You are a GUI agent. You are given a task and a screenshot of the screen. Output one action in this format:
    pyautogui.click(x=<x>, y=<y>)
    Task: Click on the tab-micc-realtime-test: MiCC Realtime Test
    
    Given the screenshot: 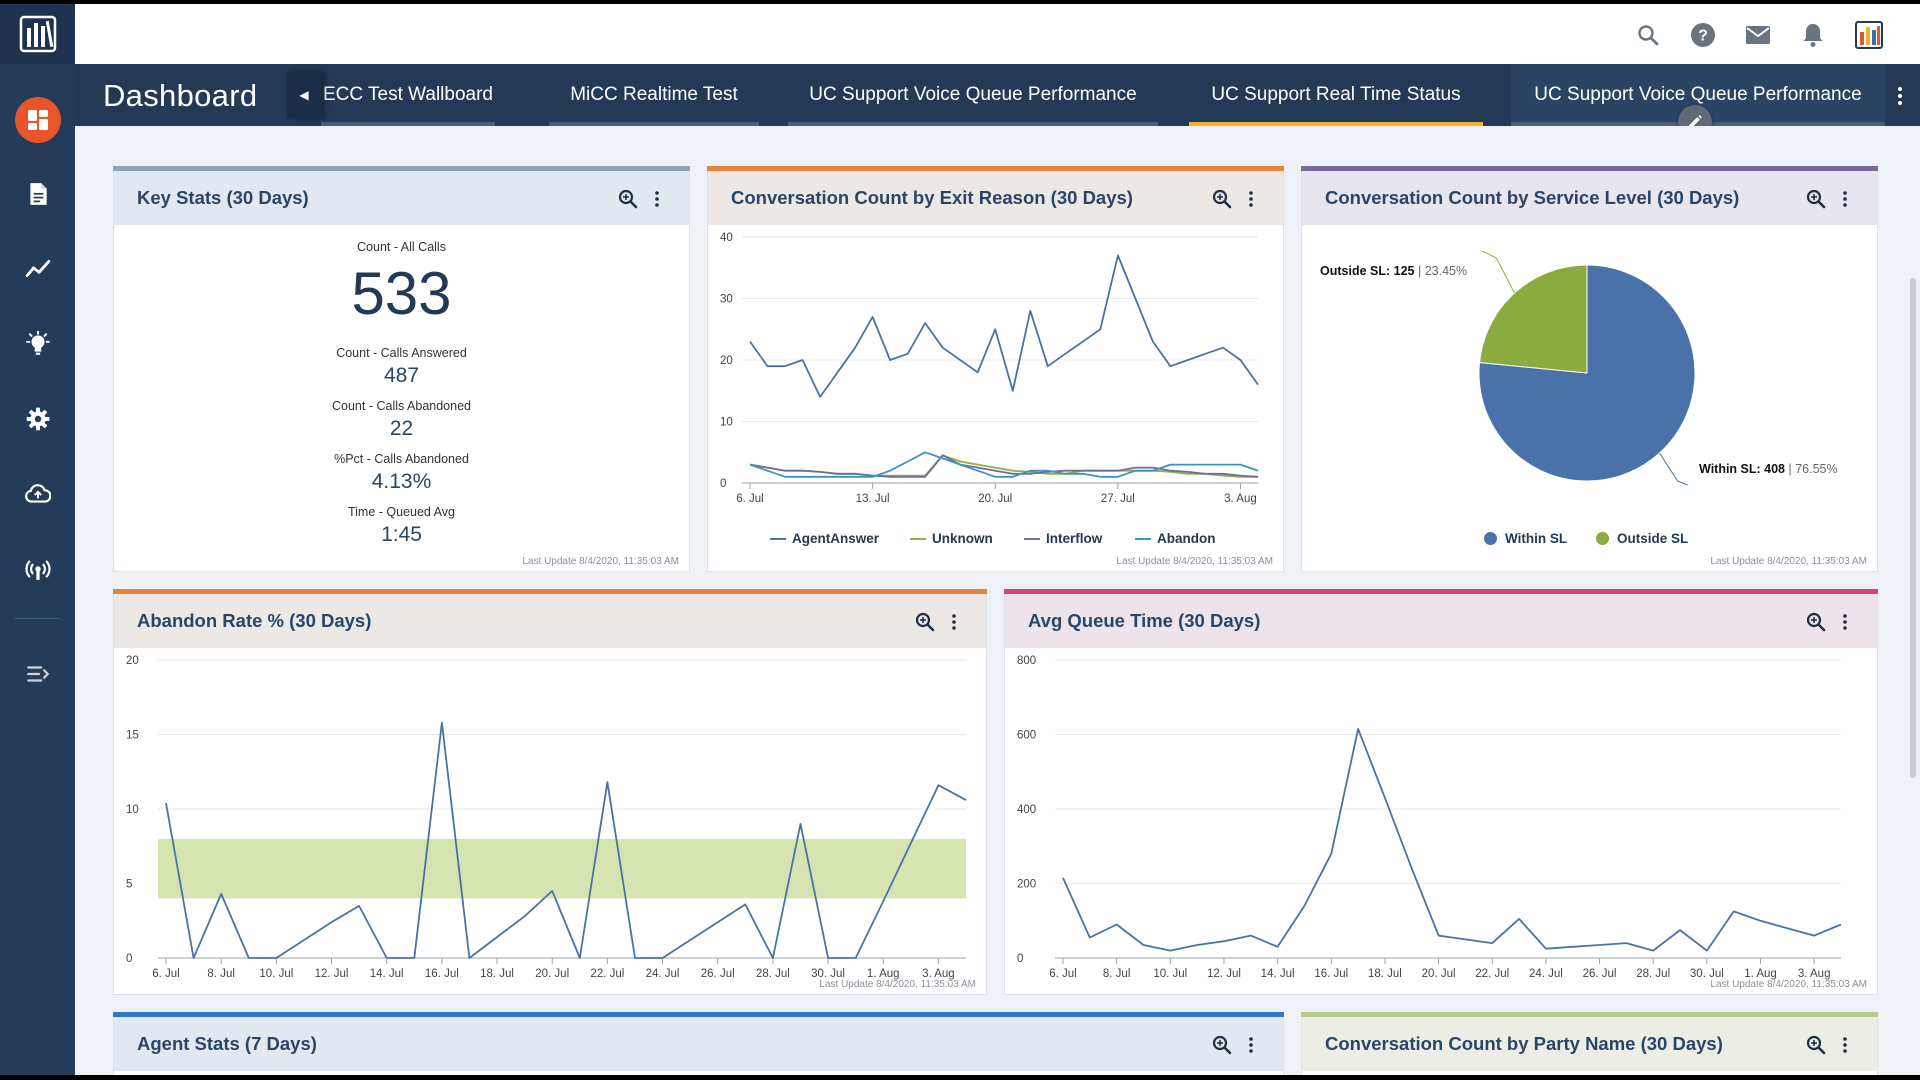 What is the action you would take?
    pyautogui.click(x=654, y=95)
    